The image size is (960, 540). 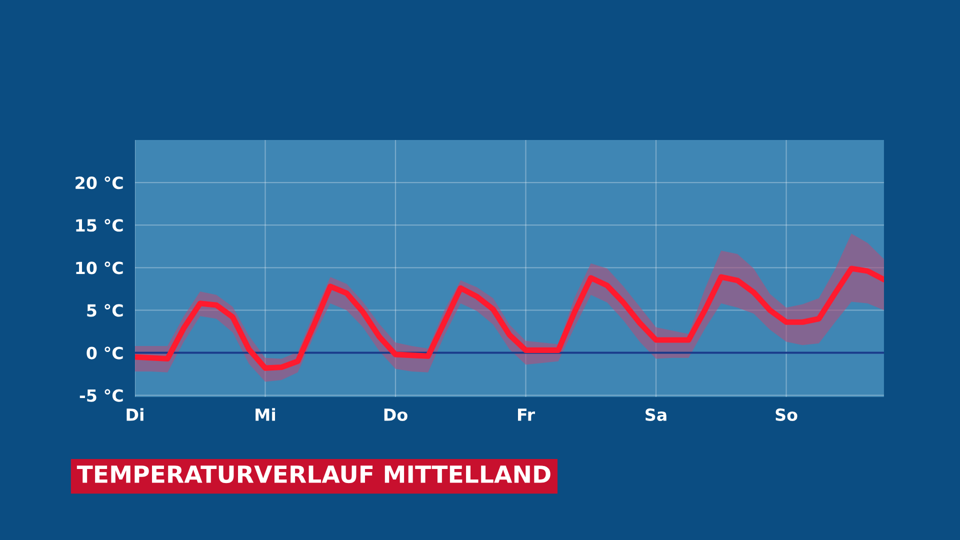 I want to click on x-tick-label: Fr, so click(x=526, y=414).